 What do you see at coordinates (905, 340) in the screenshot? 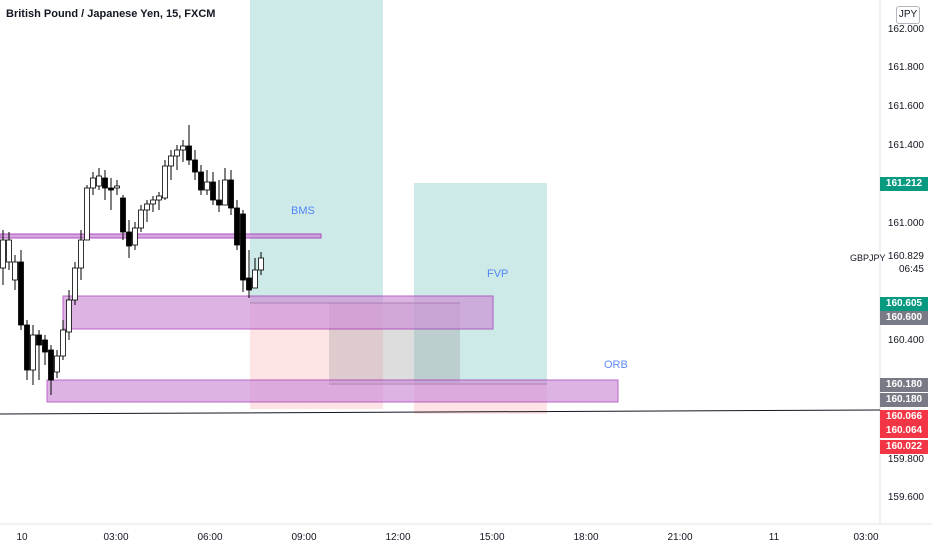
I see `y-tick-label: 160.400` at bounding box center [905, 340].